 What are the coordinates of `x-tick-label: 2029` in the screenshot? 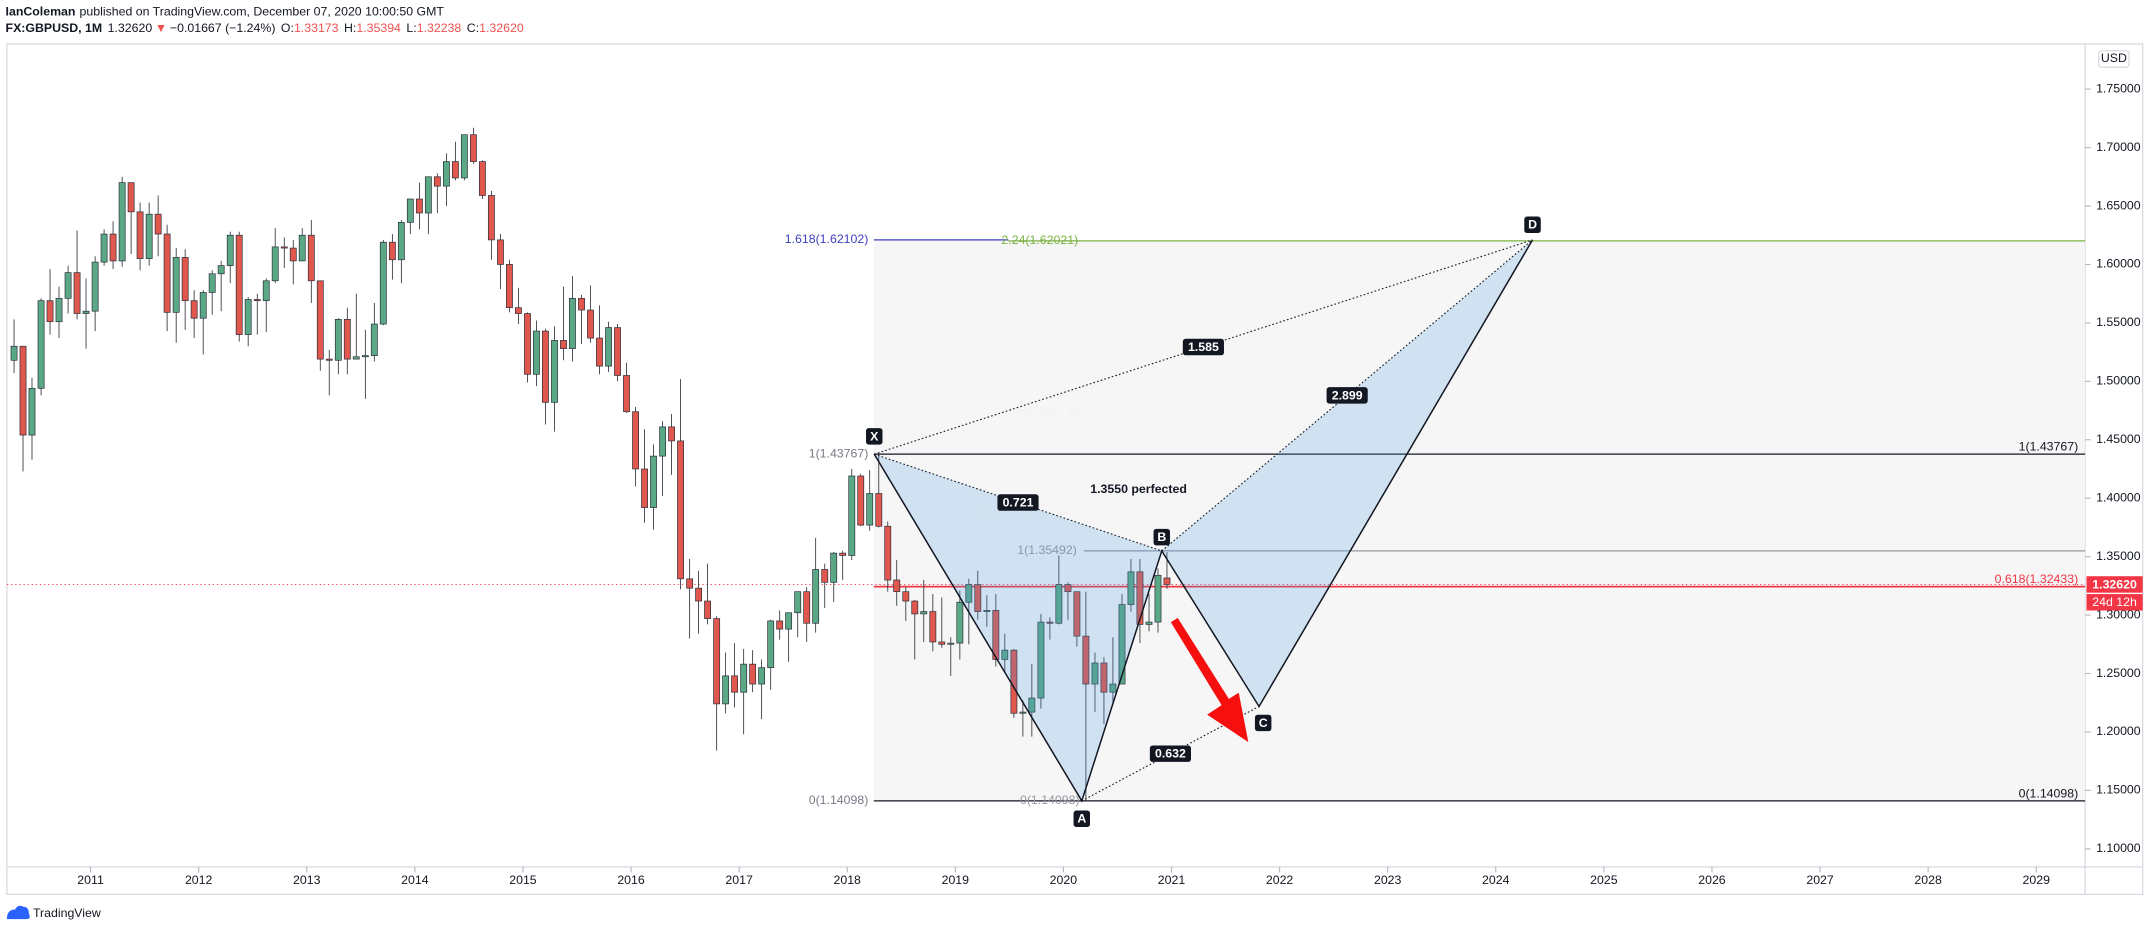 It's located at (2037, 880).